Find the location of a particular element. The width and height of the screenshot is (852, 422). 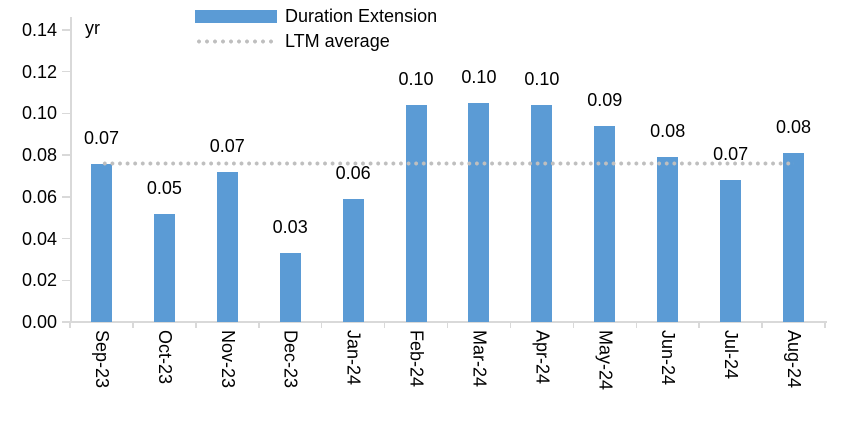

x-axis-label-jun-24: Jun-24 is located at coordinates (667, 376).